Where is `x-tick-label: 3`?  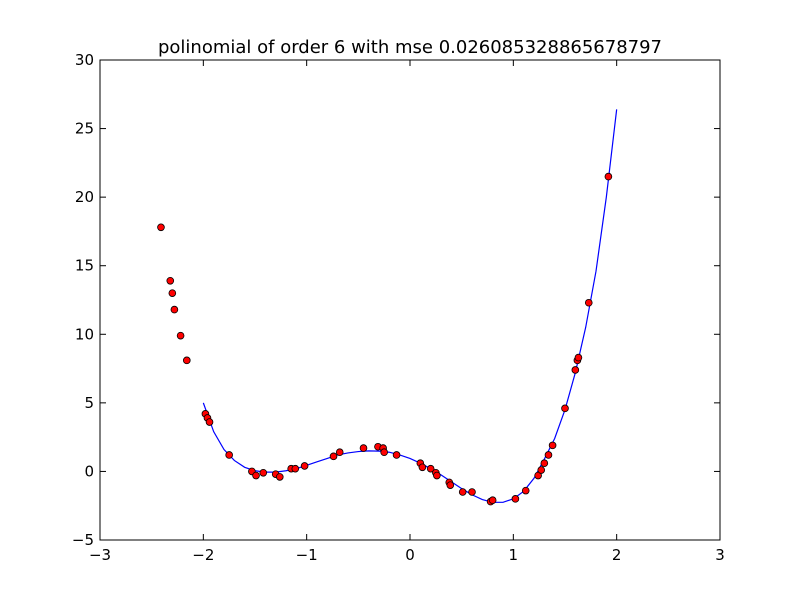
x-tick-label: 3 is located at coordinates (720, 555).